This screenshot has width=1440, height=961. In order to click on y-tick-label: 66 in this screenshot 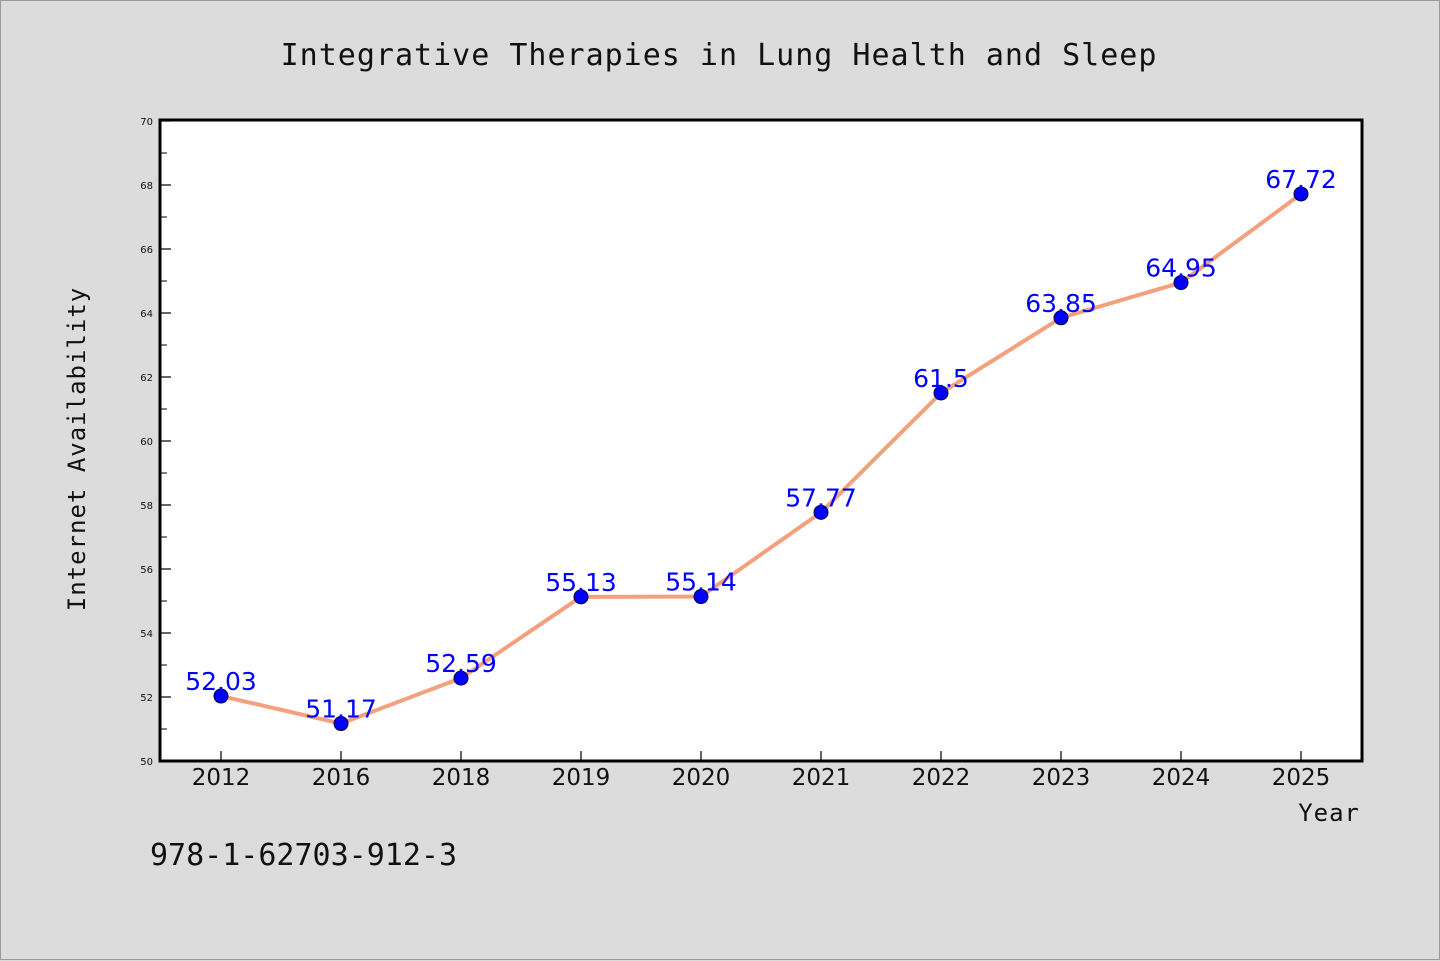, I will do `click(146, 250)`.